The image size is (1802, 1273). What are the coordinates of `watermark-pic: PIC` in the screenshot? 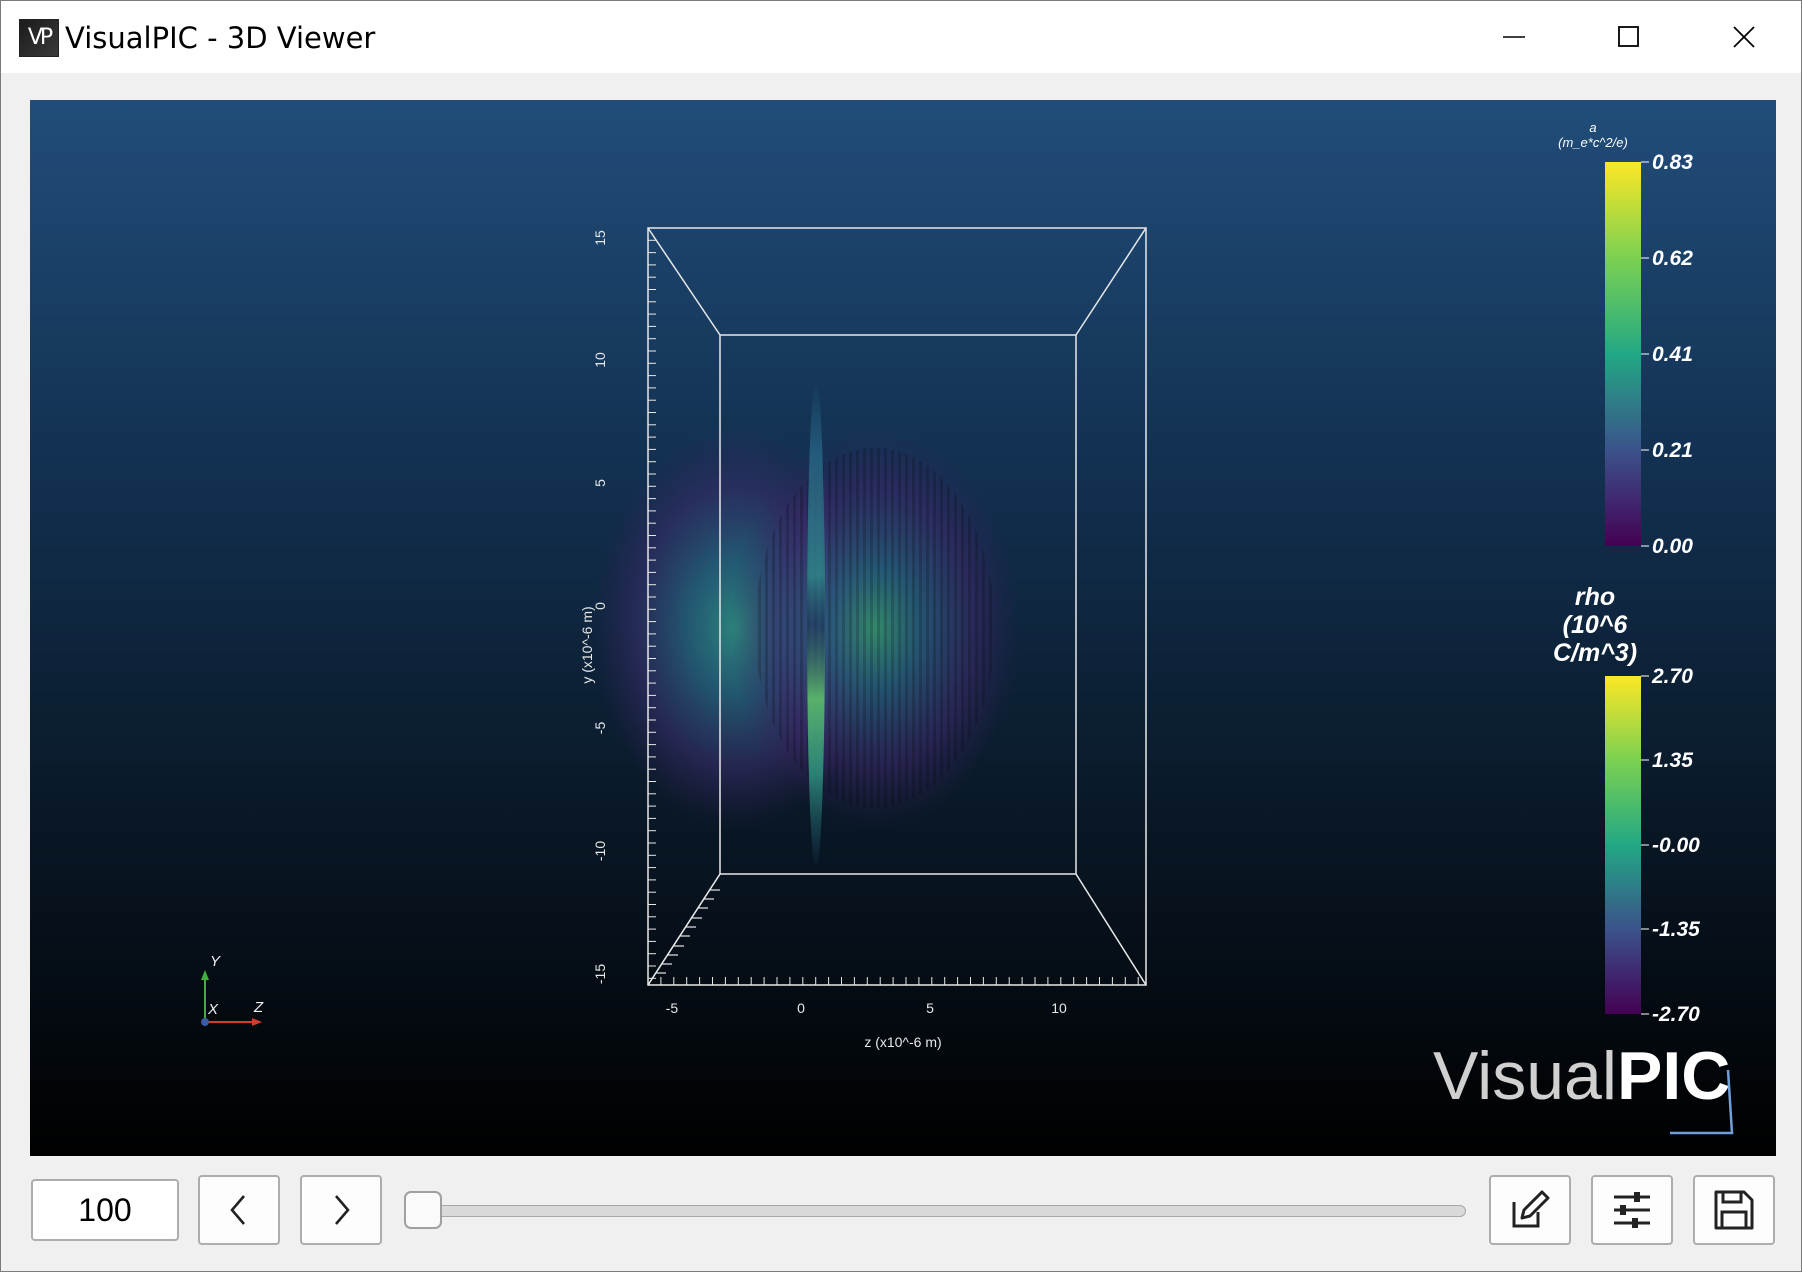 It's located at (1673, 1076).